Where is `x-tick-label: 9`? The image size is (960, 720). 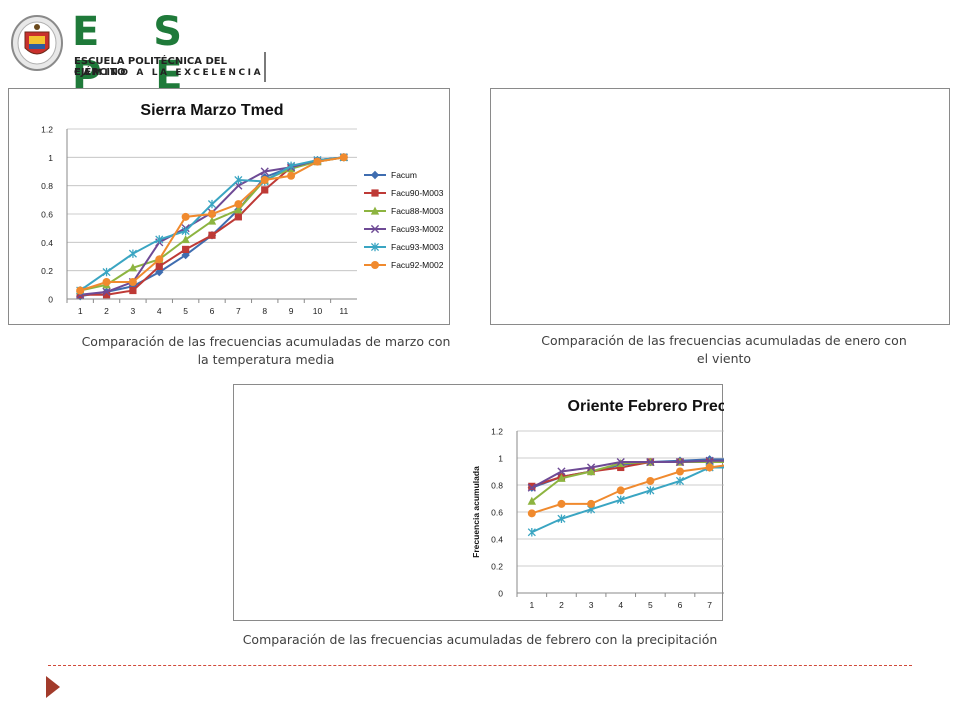
x-tick-label: 9 is located at coordinates (291, 311).